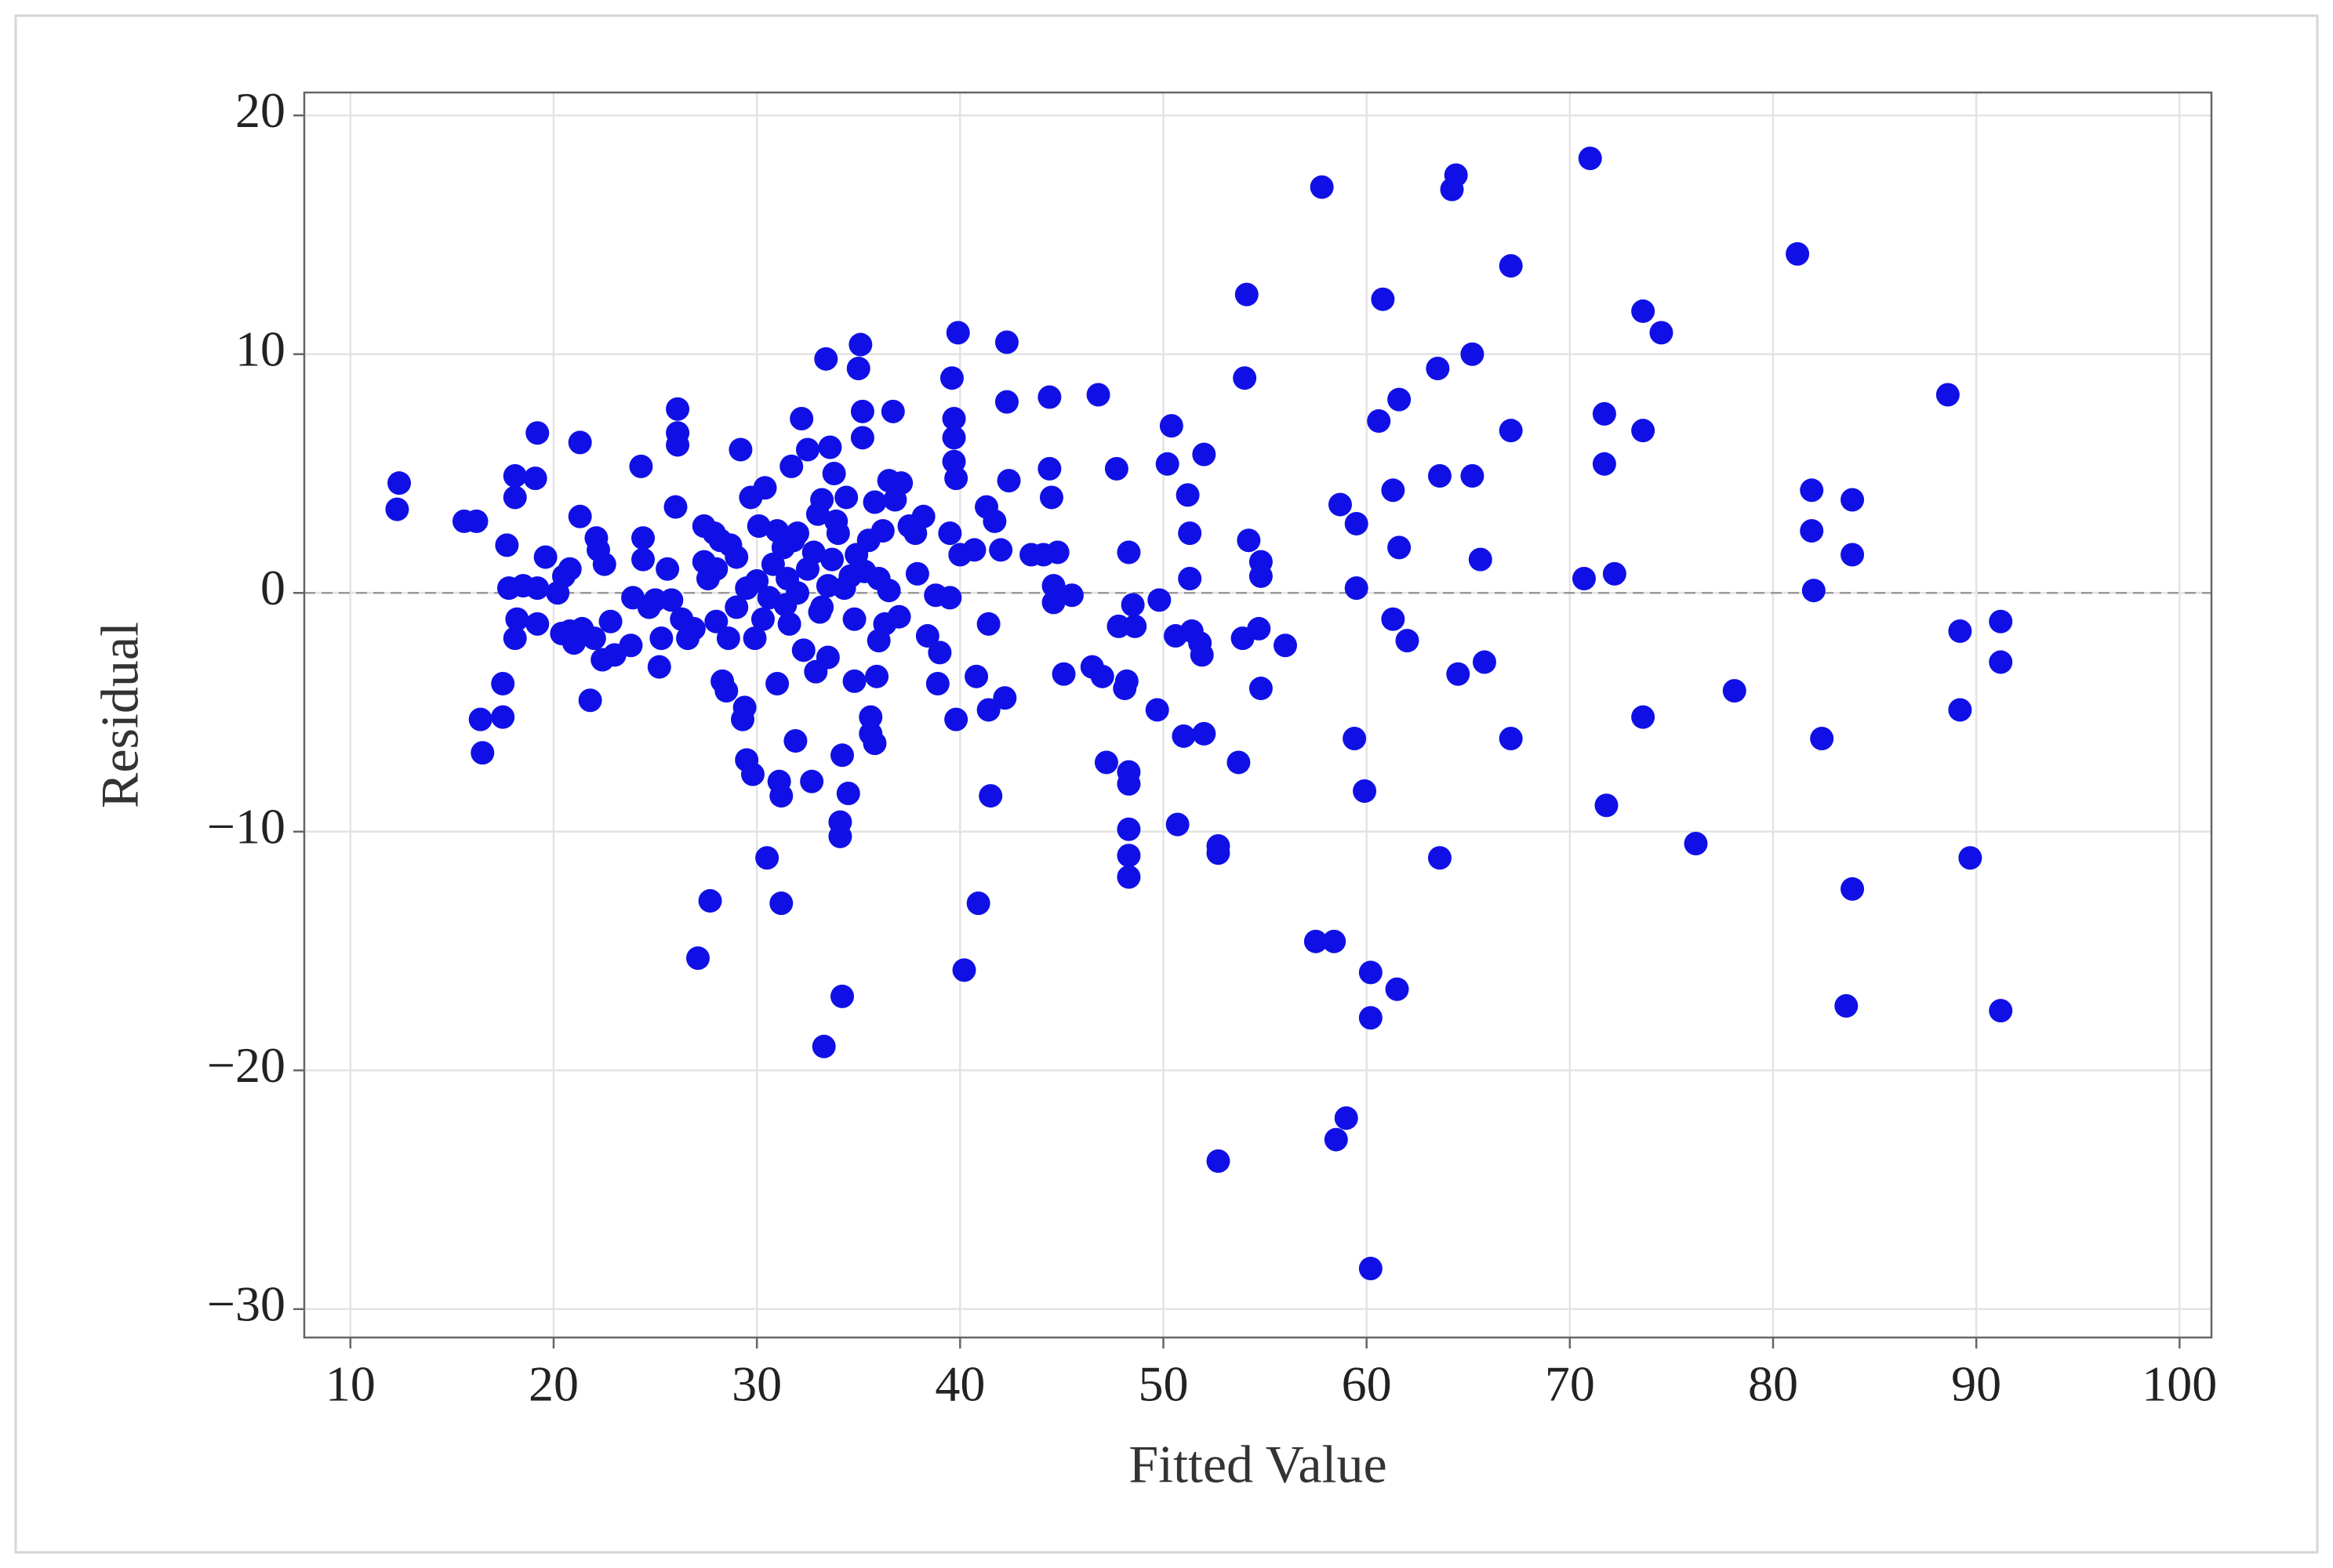 This screenshot has width=2333, height=1568. Describe the element at coordinates (1163, 1384) in the screenshot. I see `x-tick-label: 50` at that location.